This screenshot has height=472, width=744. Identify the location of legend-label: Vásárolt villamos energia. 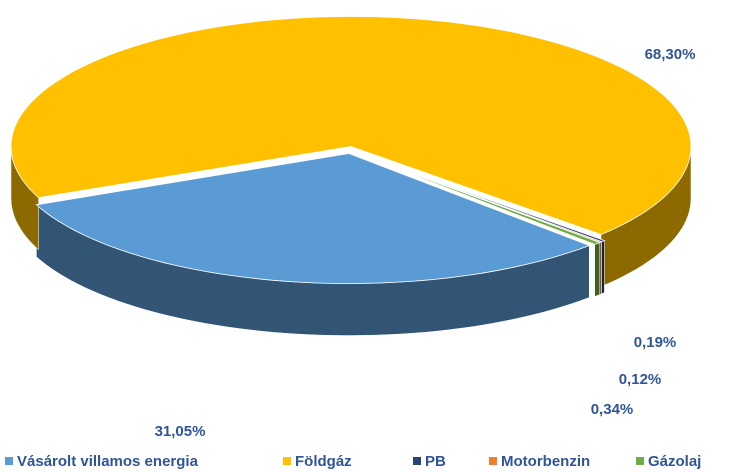
(108, 461).